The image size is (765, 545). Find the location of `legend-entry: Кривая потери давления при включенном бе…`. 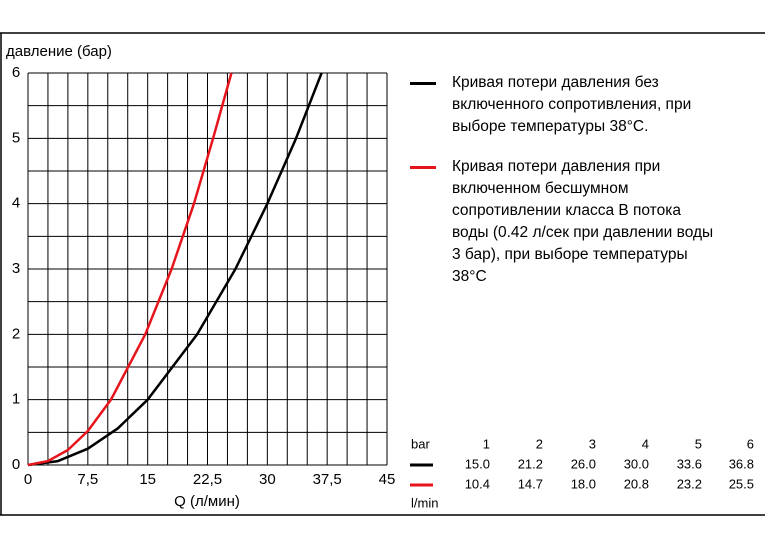

legend-entry: Кривая потери давления при включенном бе… is located at coordinates (565, 222).